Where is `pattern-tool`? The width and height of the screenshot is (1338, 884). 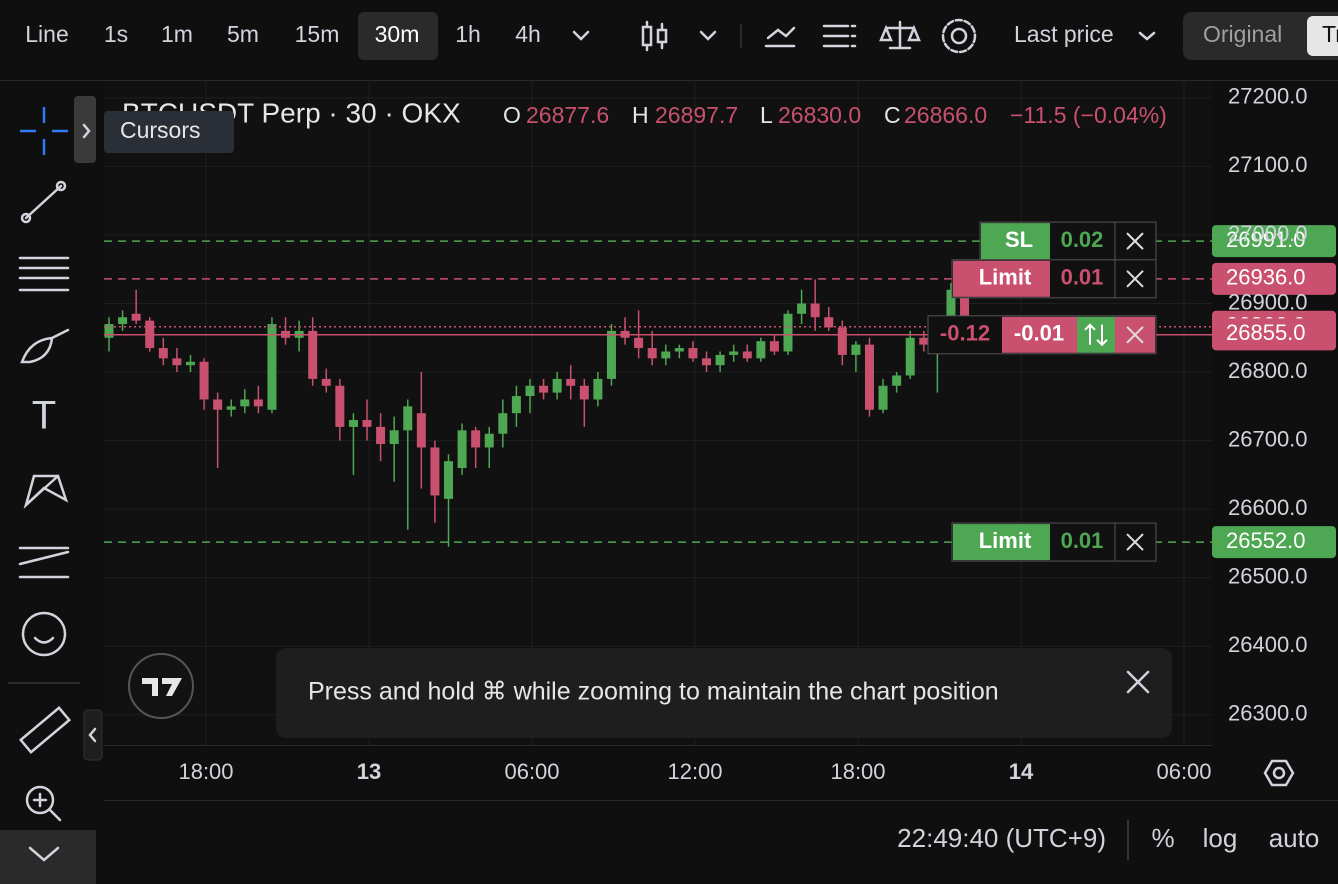 pattern-tool is located at coordinates (46, 491).